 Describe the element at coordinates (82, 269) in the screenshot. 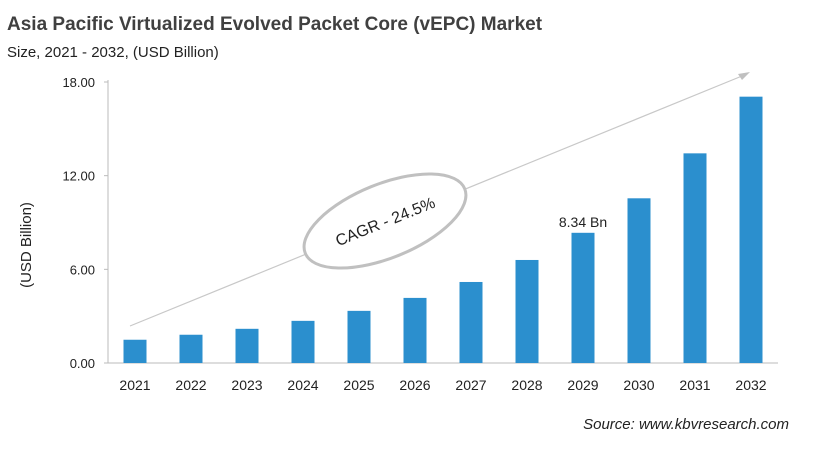

I see `y-tick-label: 6.00` at that location.